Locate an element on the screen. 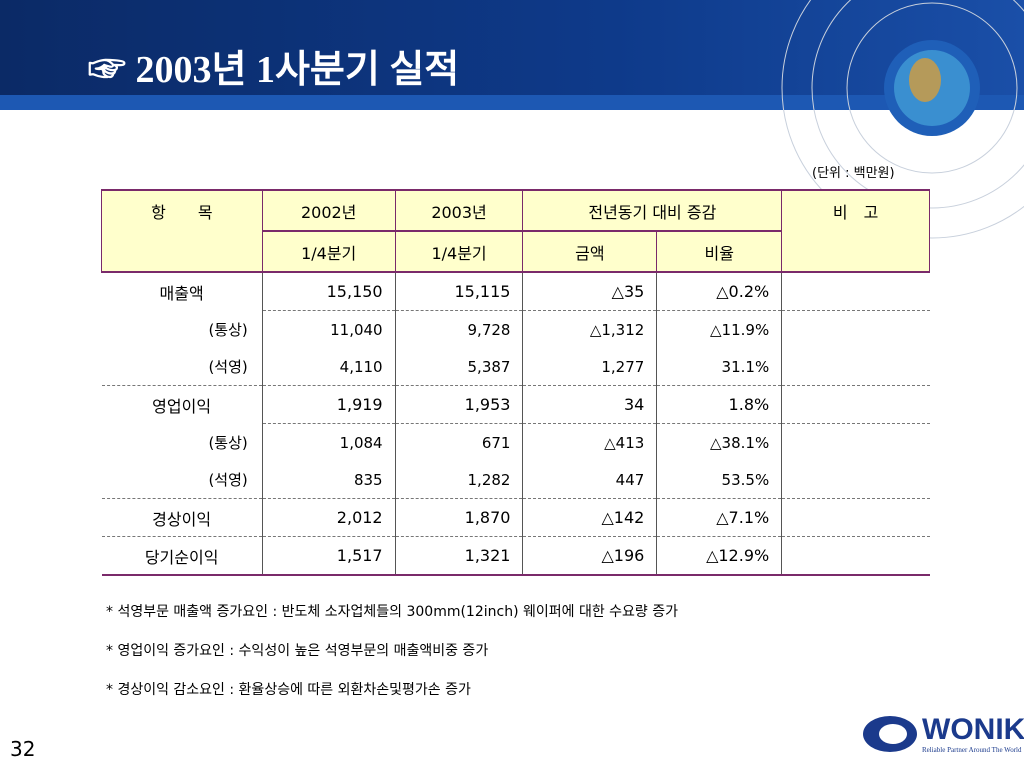 The height and width of the screenshot is (768, 1024). cell: 1,517 is located at coordinates (328, 556).